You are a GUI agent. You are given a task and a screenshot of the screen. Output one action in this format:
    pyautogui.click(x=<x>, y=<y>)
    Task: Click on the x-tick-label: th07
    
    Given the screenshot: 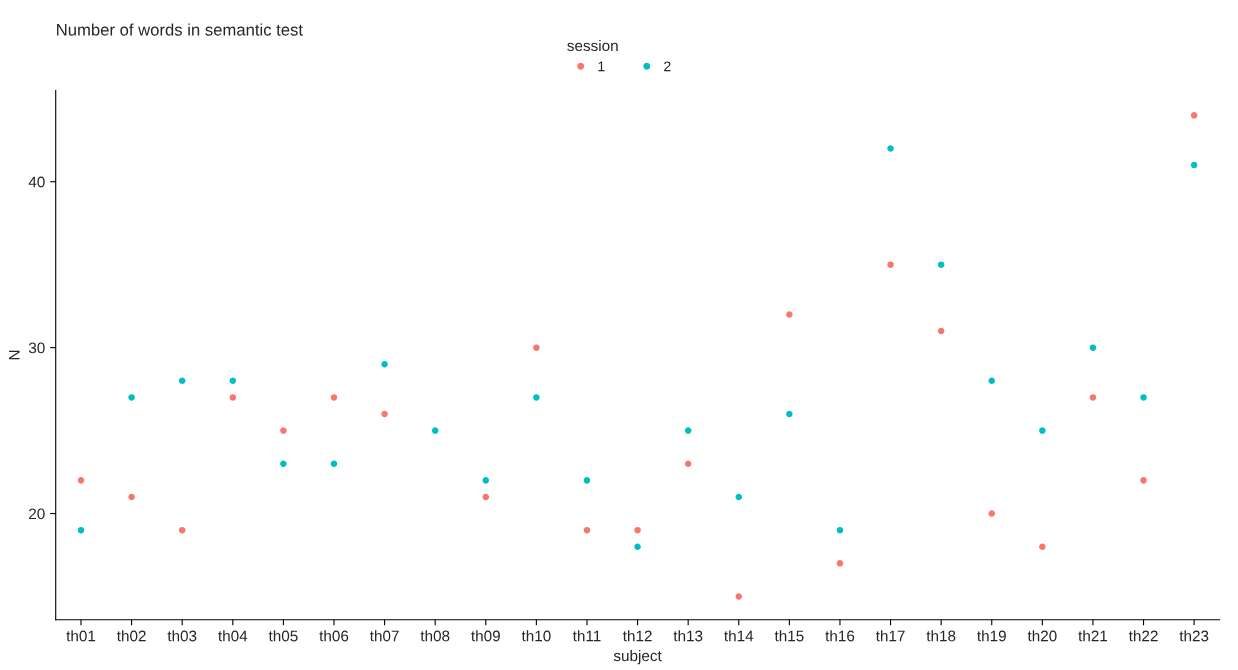 What is the action you would take?
    pyautogui.click(x=384, y=636)
    